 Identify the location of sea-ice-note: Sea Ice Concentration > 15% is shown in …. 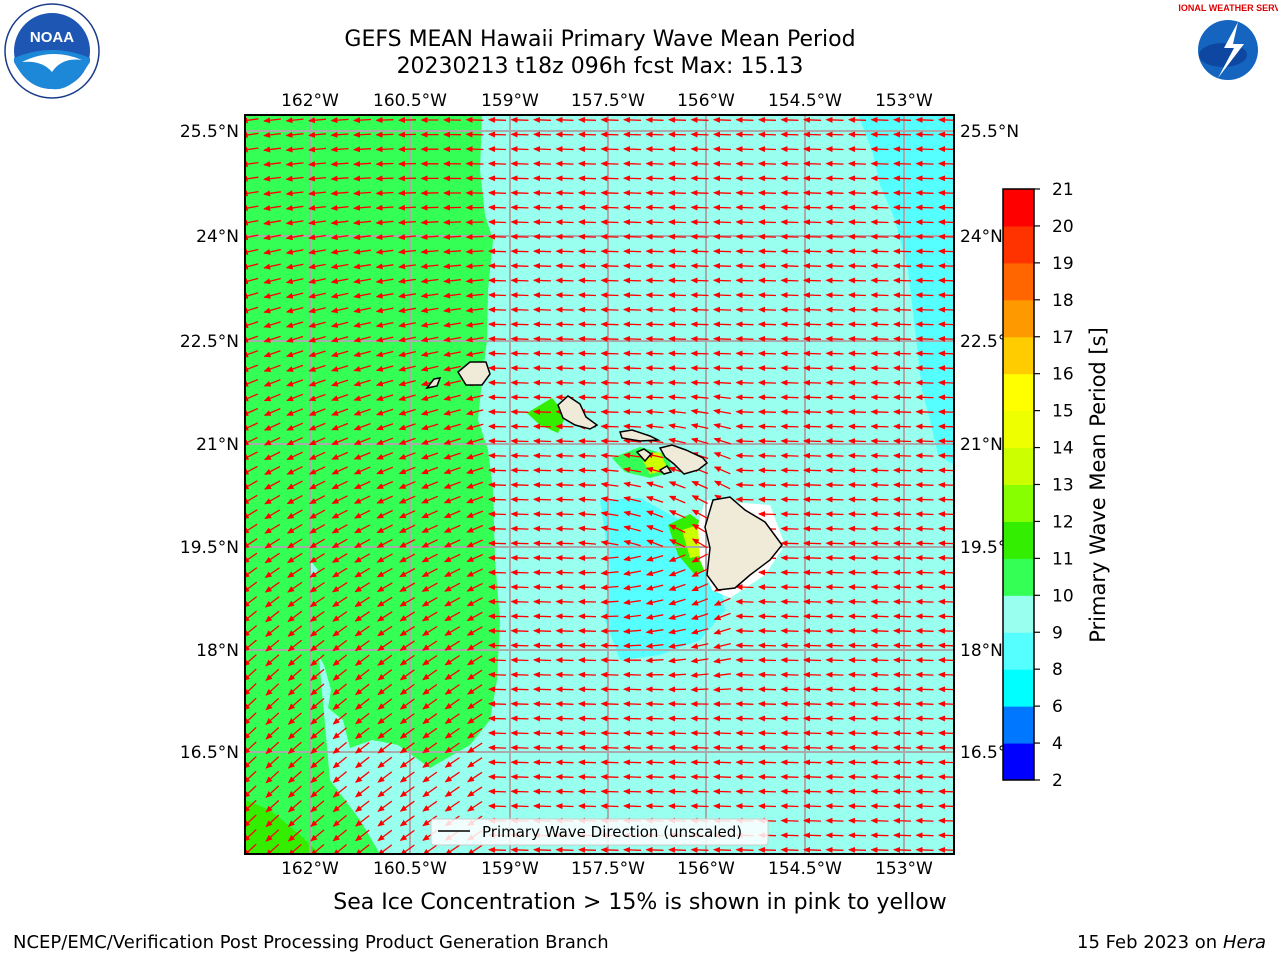
(640, 902).